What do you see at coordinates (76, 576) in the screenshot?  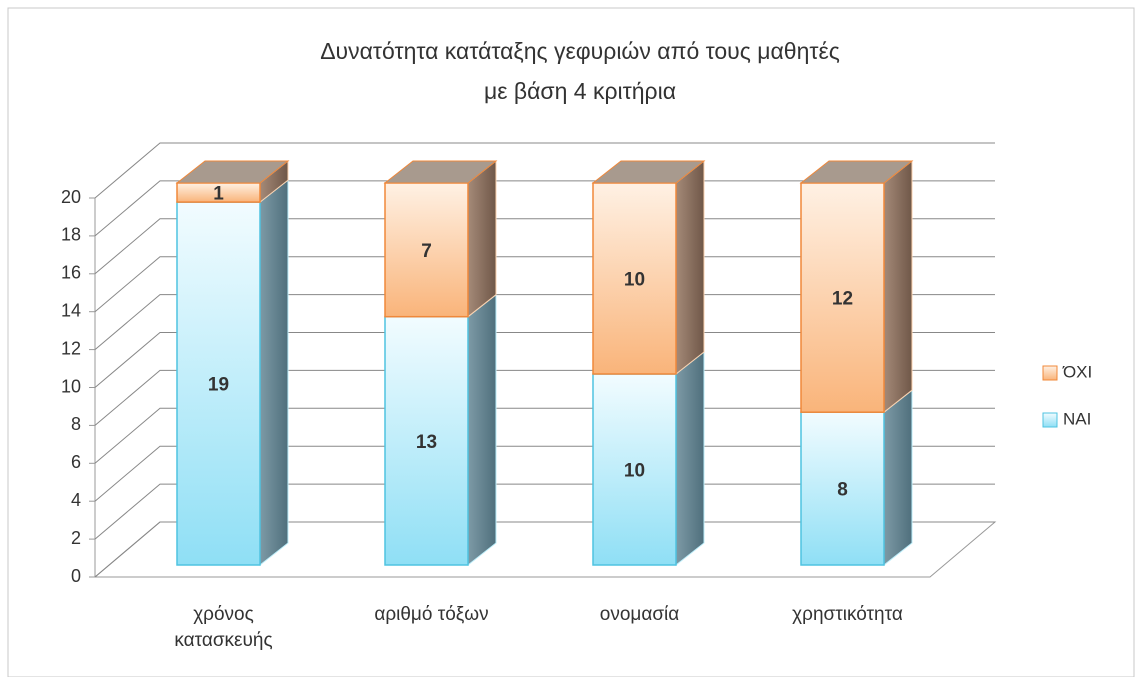 I see `y-tick-label: 0` at bounding box center [76, 576].